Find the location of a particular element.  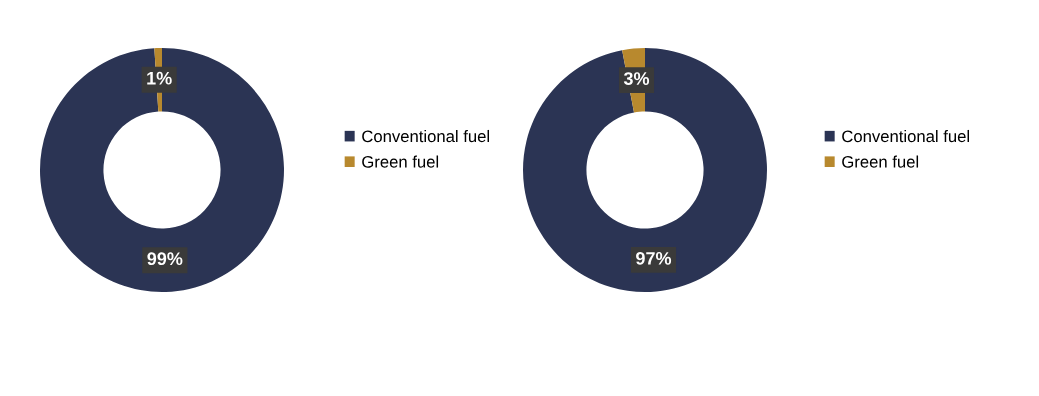

data-label: 3% is located at coordinates (636, 78).